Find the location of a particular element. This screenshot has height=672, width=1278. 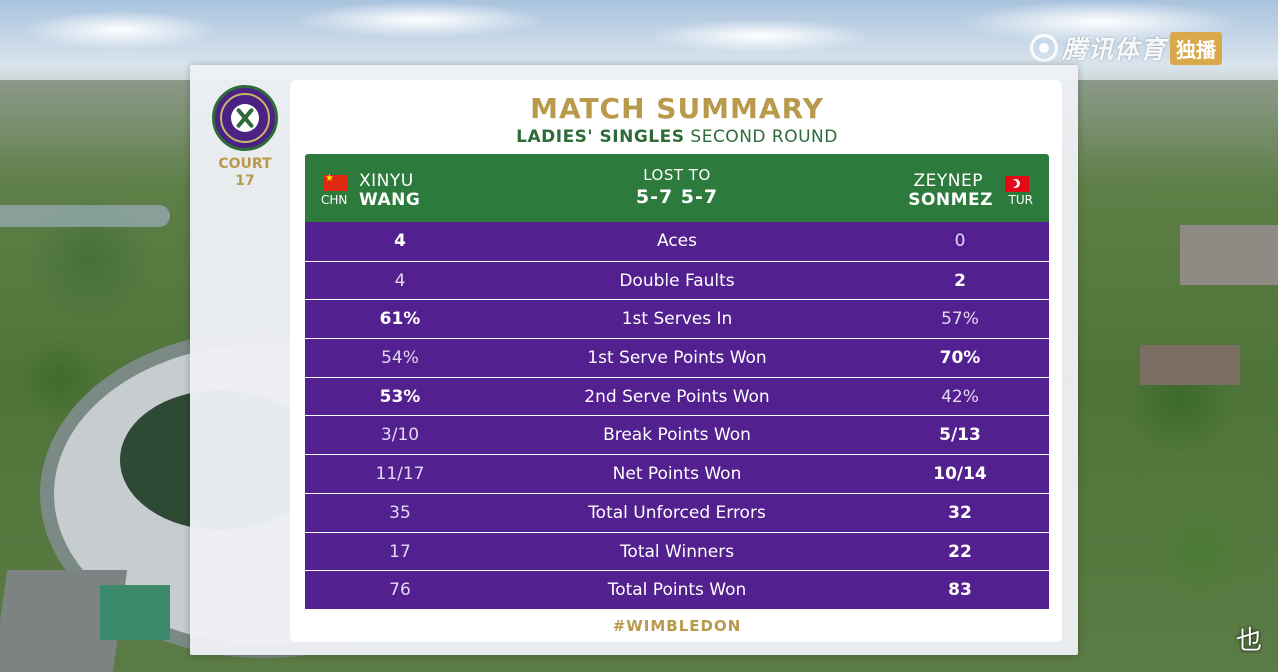

country-code-left: CHN is located at coordinates (334, 200).